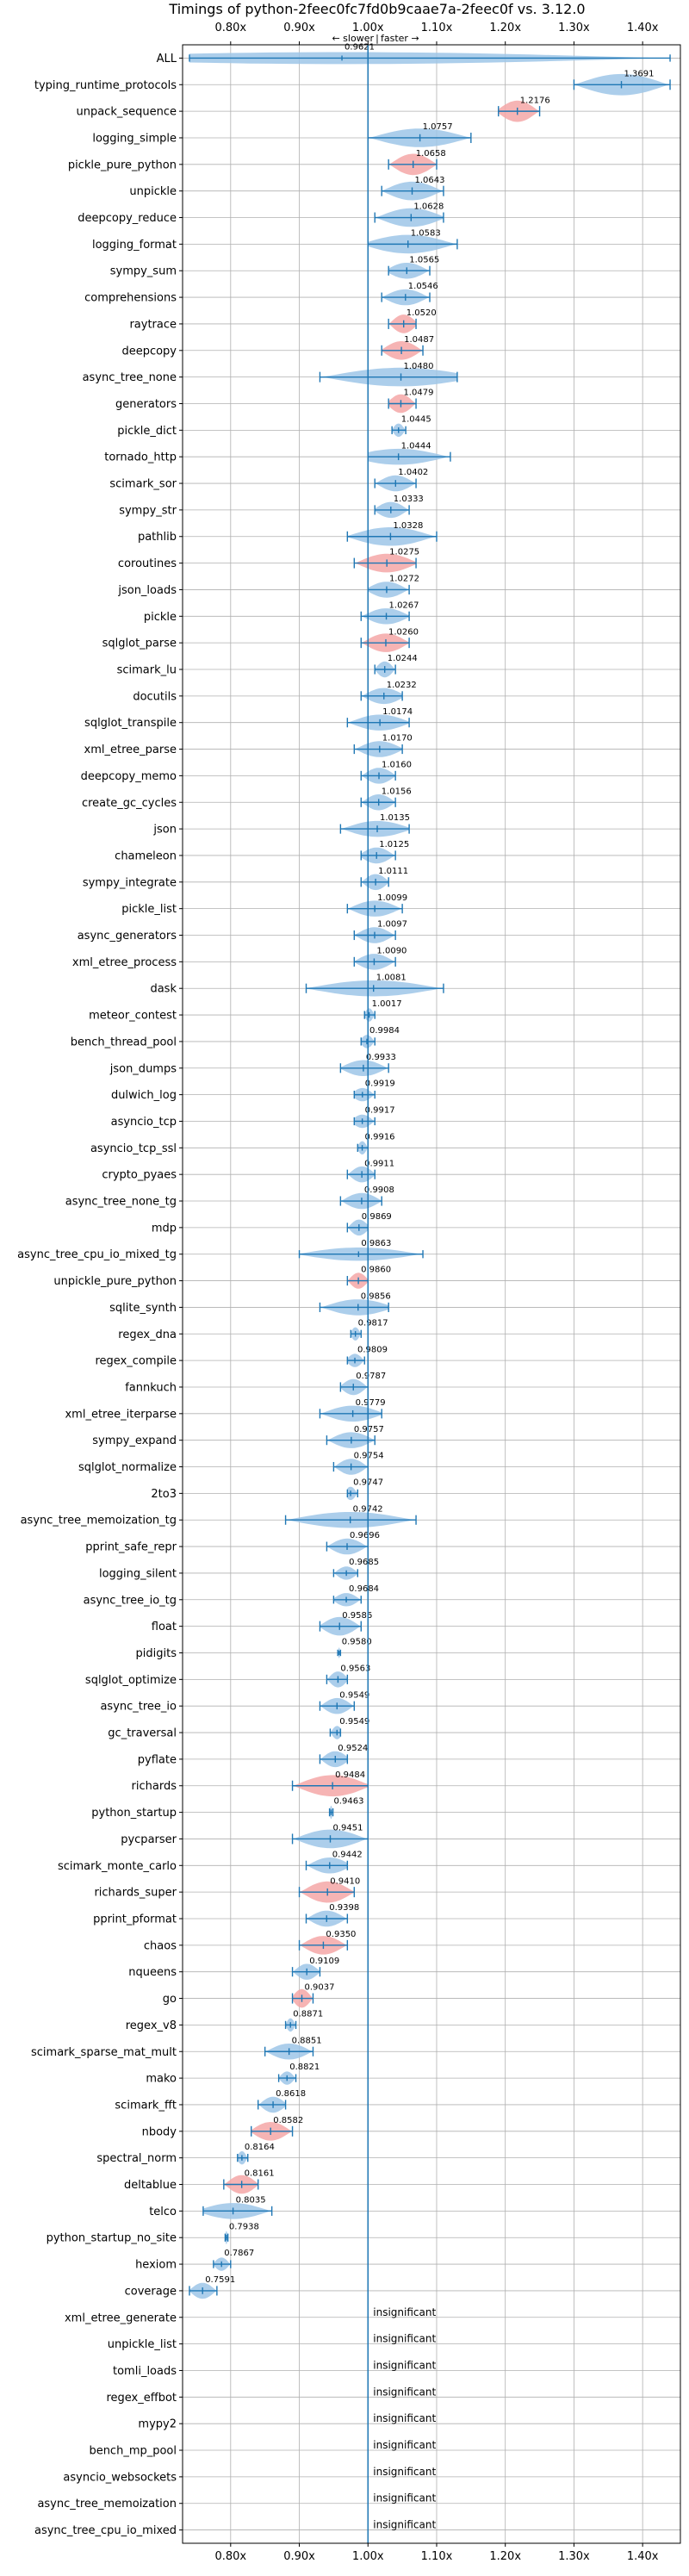 The height and width of the screenshot is (2576, 689). What do you see at coordinates (430, 181) in the screenshot?
I see `value-label: 1.0643` at bounding box center [430, 181].